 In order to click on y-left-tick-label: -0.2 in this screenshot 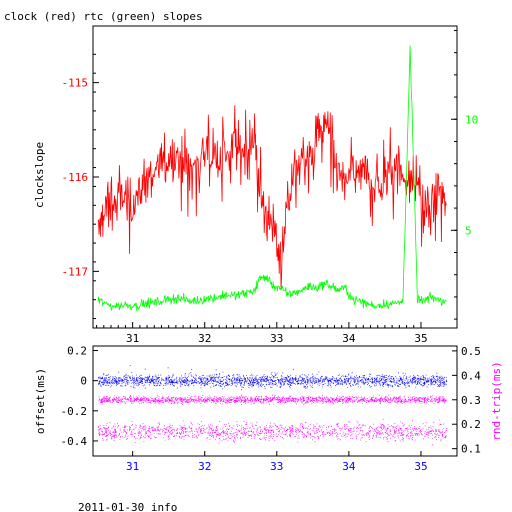, I will do `click(74, 411)`.